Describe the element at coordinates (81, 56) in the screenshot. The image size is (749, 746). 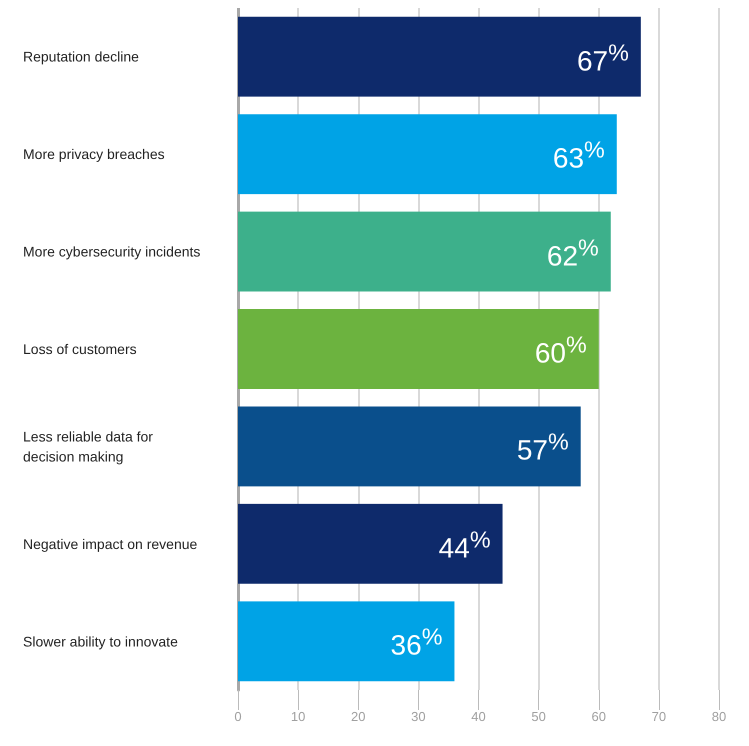
I see `y-tick-label: Reputation decline` at that location.